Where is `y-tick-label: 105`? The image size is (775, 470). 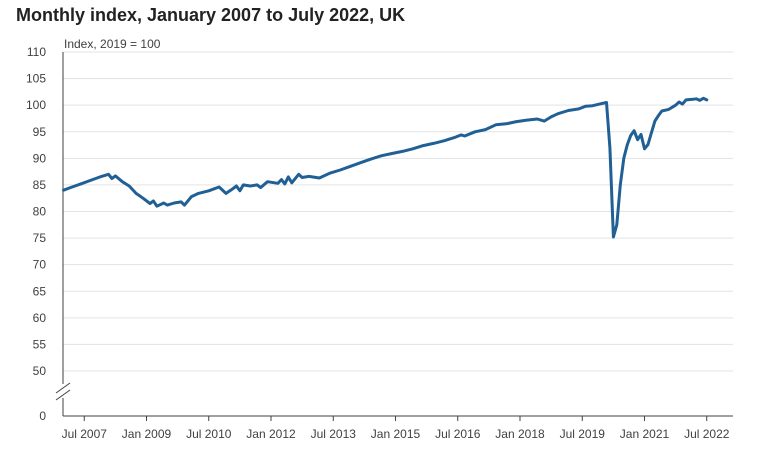
y-tick-label: 105 is located at coordinates (36, 79).